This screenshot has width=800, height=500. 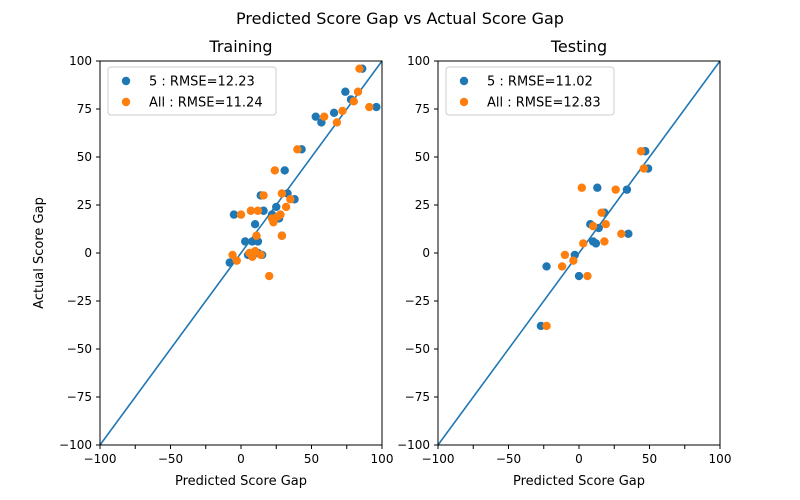 I want to click on legend-label: 5 : RMSE=12.23, so click(x=202, y=82).